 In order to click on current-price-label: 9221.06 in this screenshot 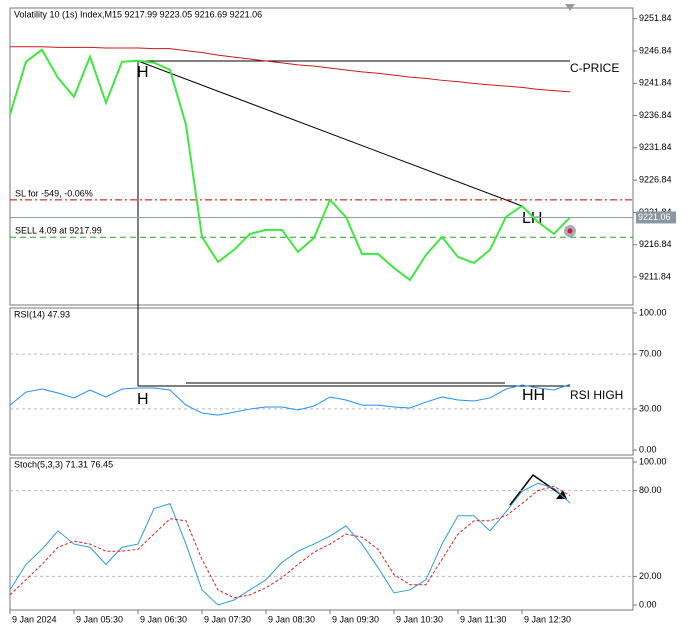, I will do `click(654, 217)`.